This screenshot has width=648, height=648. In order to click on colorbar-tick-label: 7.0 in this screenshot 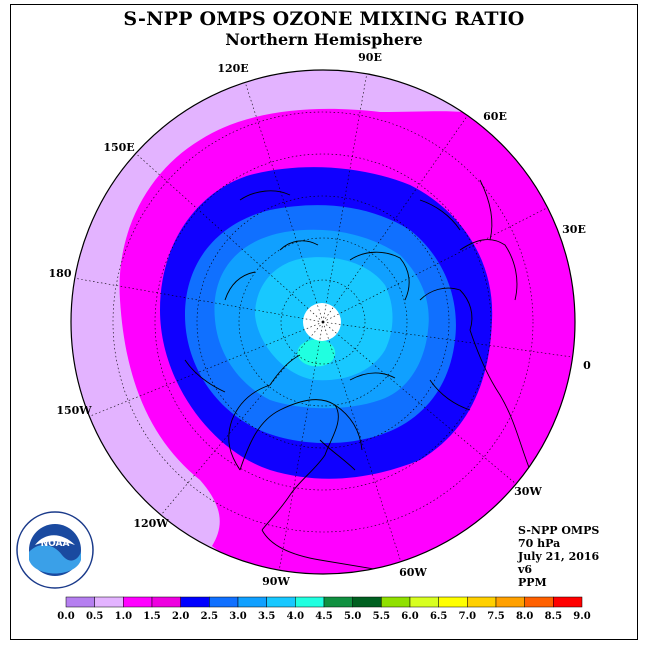, I will do `click(467, 616)`.